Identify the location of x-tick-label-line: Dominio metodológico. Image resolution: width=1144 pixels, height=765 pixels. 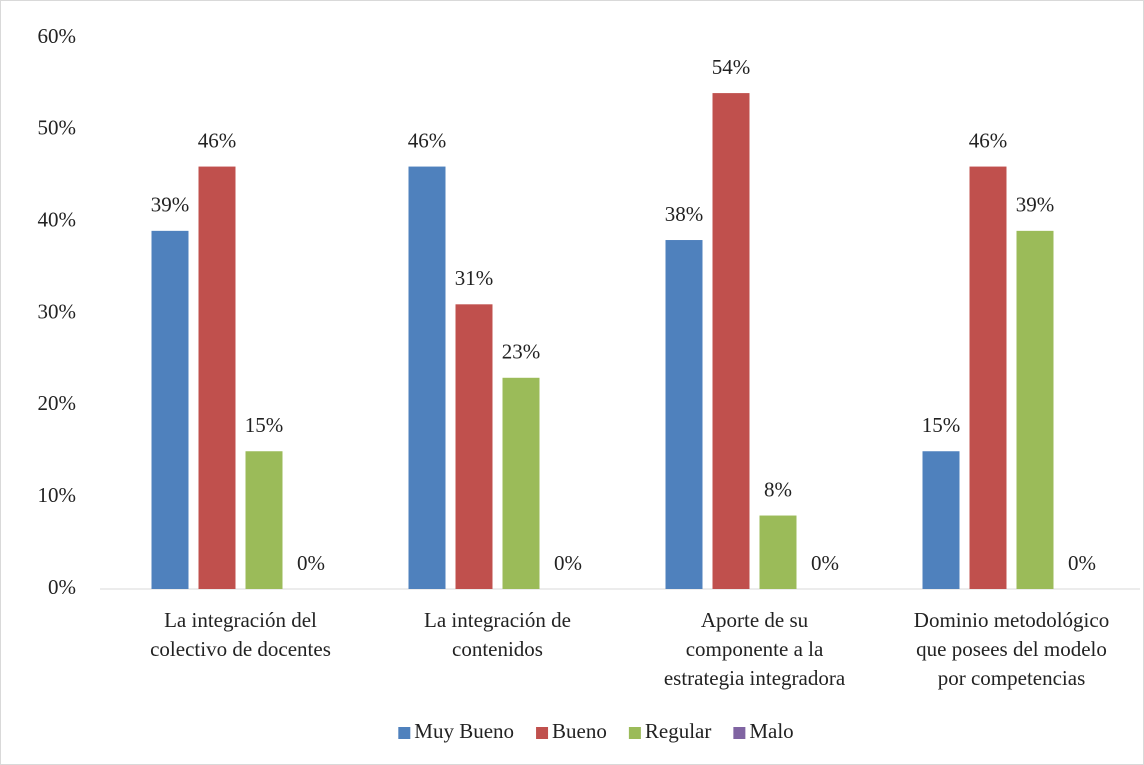
(1011, 620).